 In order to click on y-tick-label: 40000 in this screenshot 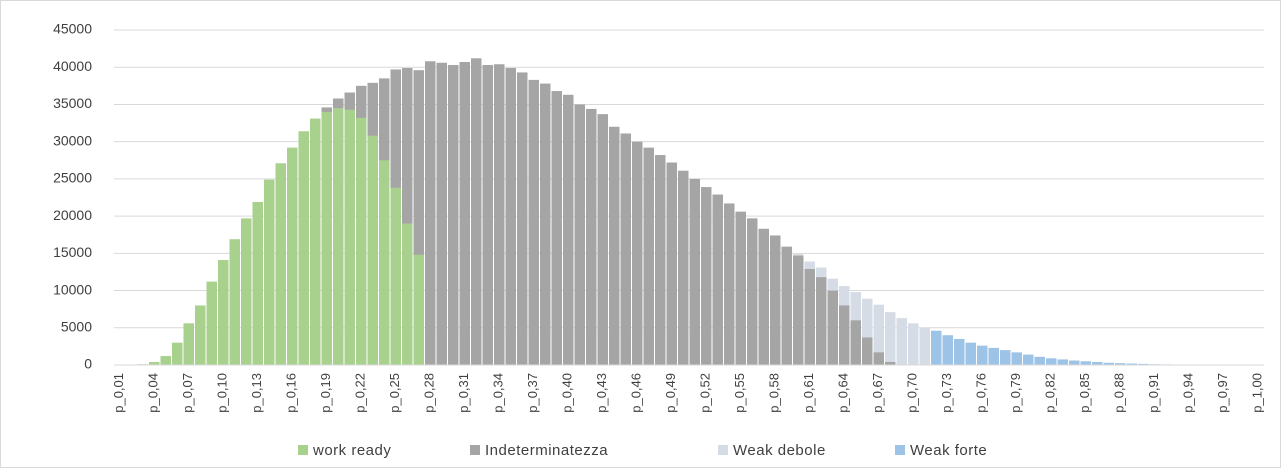, I will do `click(72, 66)`.